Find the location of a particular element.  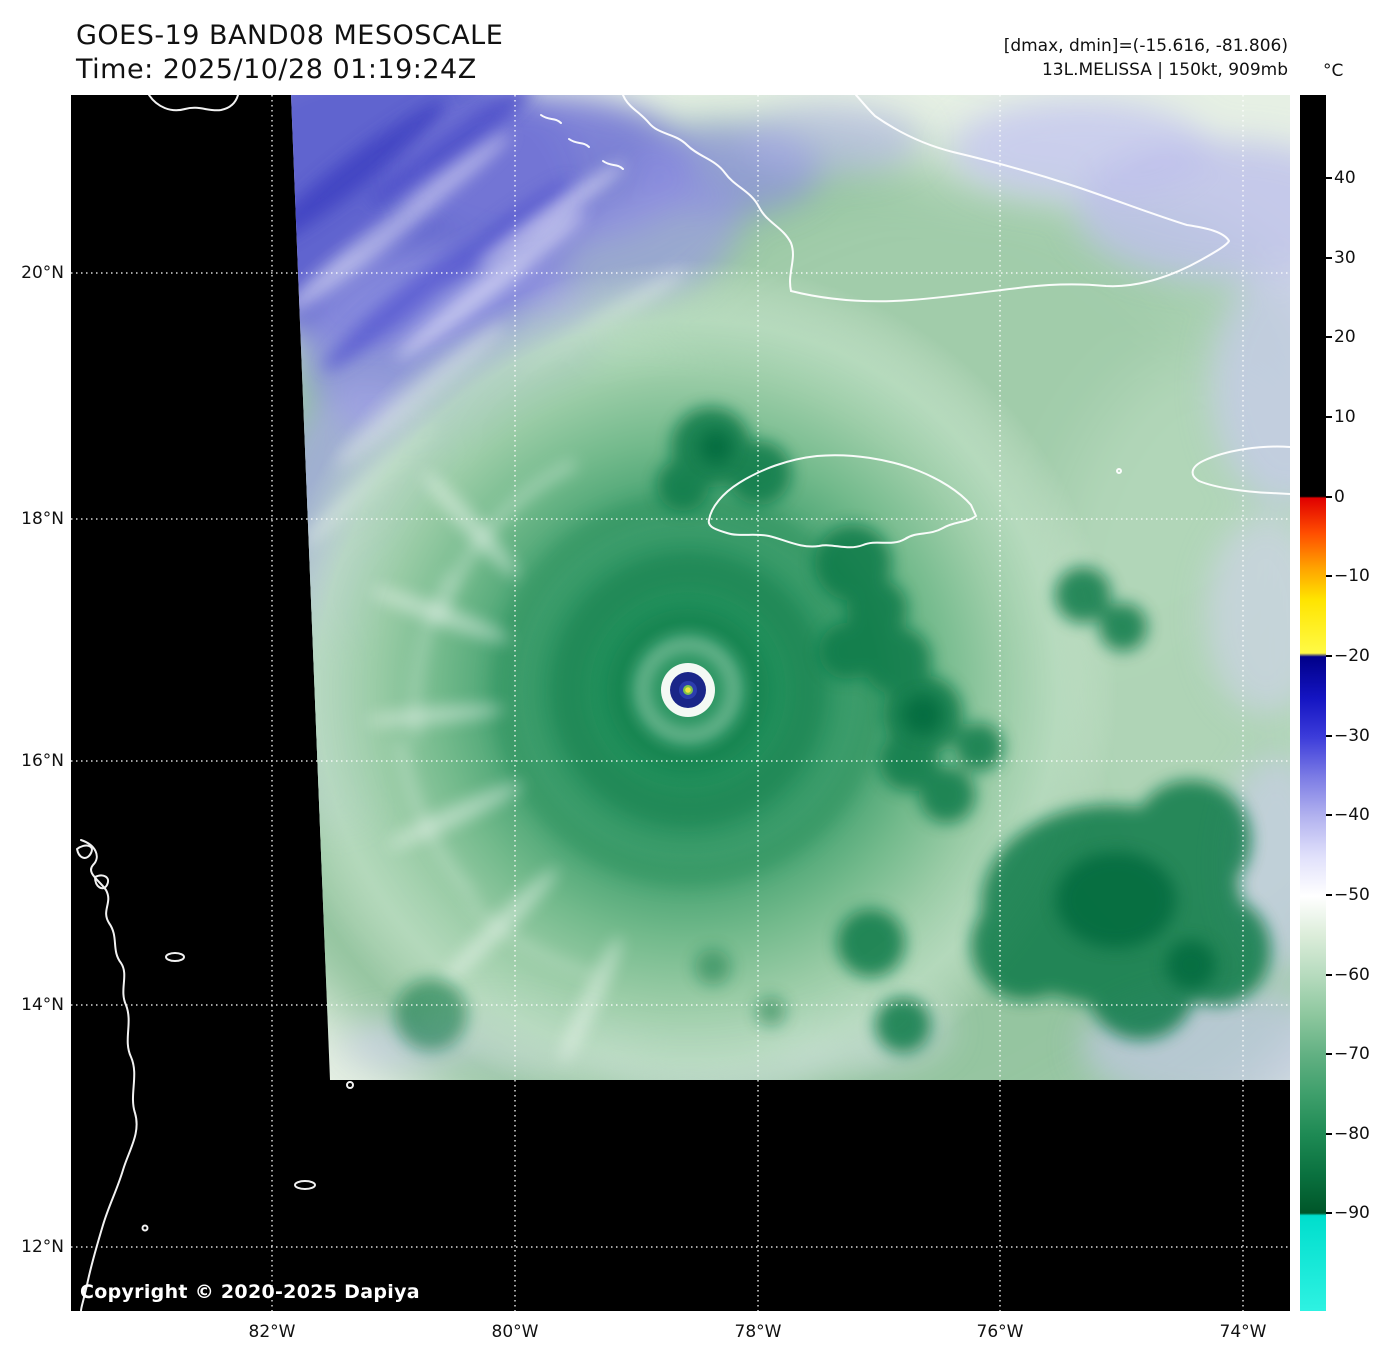

lon-label: 78°W is located at coordinates (758, 1332).